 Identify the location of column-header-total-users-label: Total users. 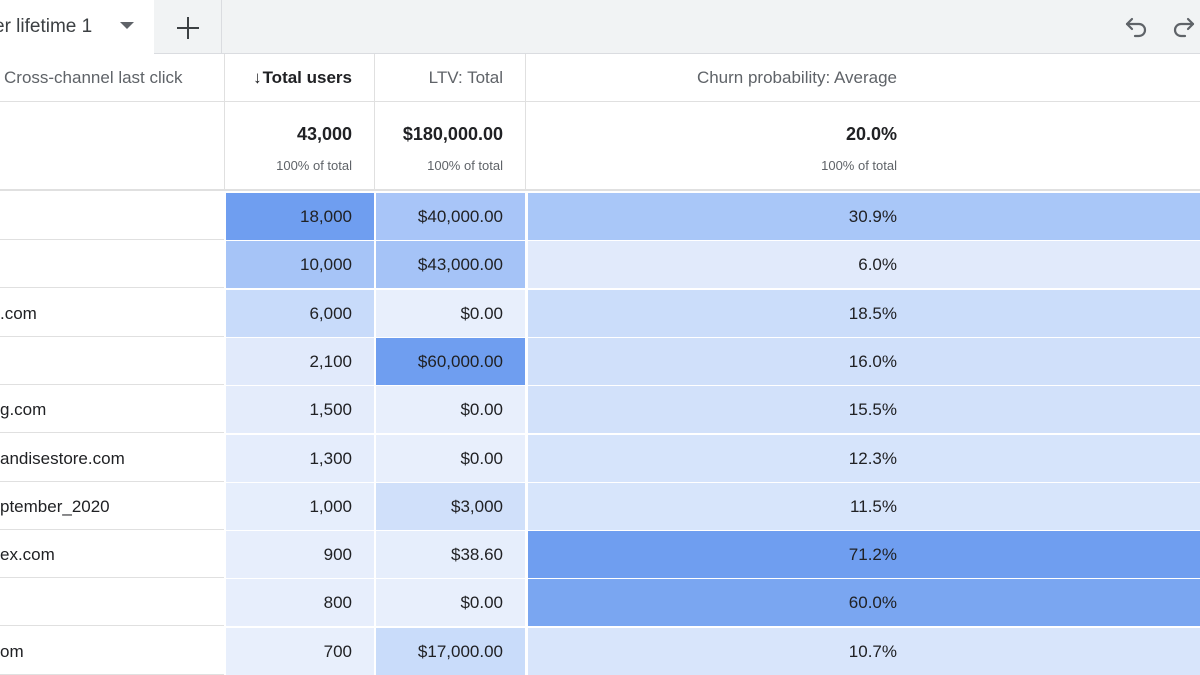
(307, 77).